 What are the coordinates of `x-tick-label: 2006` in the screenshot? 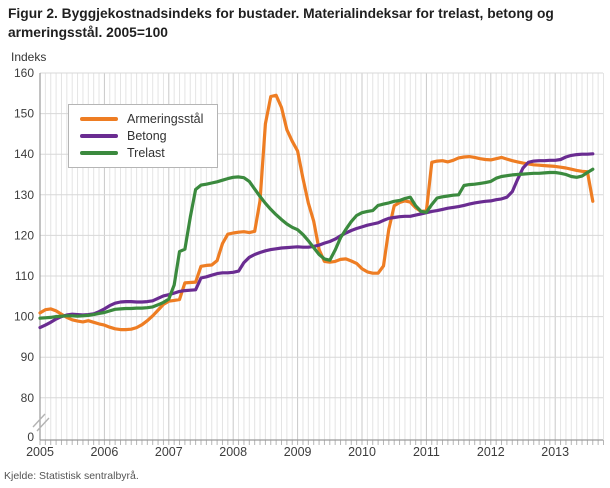 It's located at (104, 452).